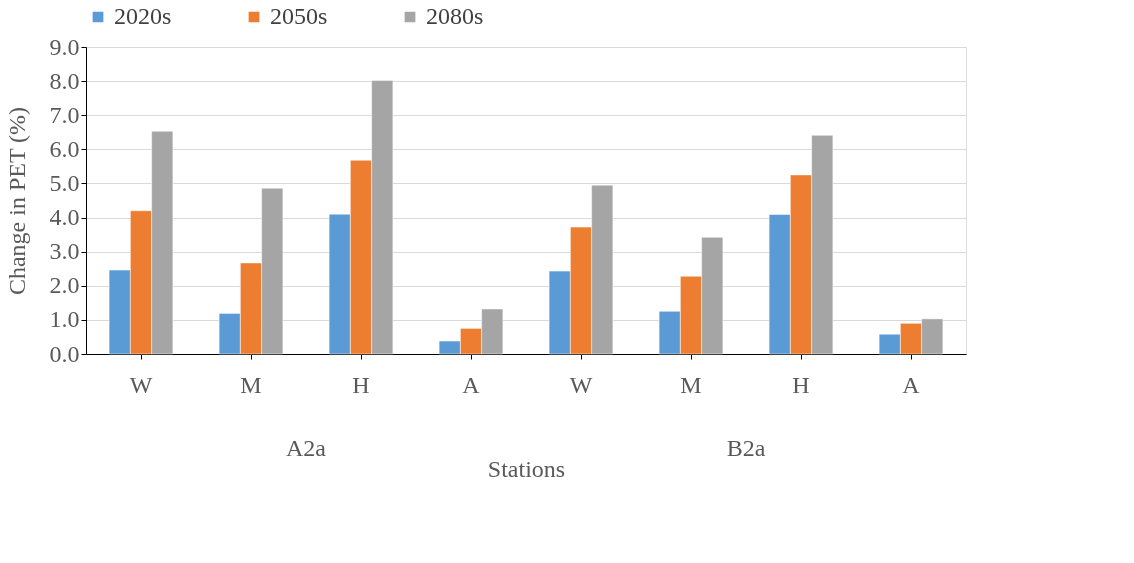  I want to click on legend-label: 2050s, so click(299, 16).